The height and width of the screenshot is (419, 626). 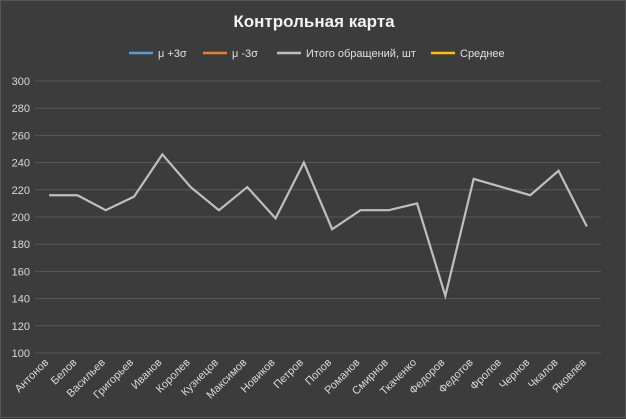 I want to click on x-tick-label: Фролов, so click(x=486, y=375).